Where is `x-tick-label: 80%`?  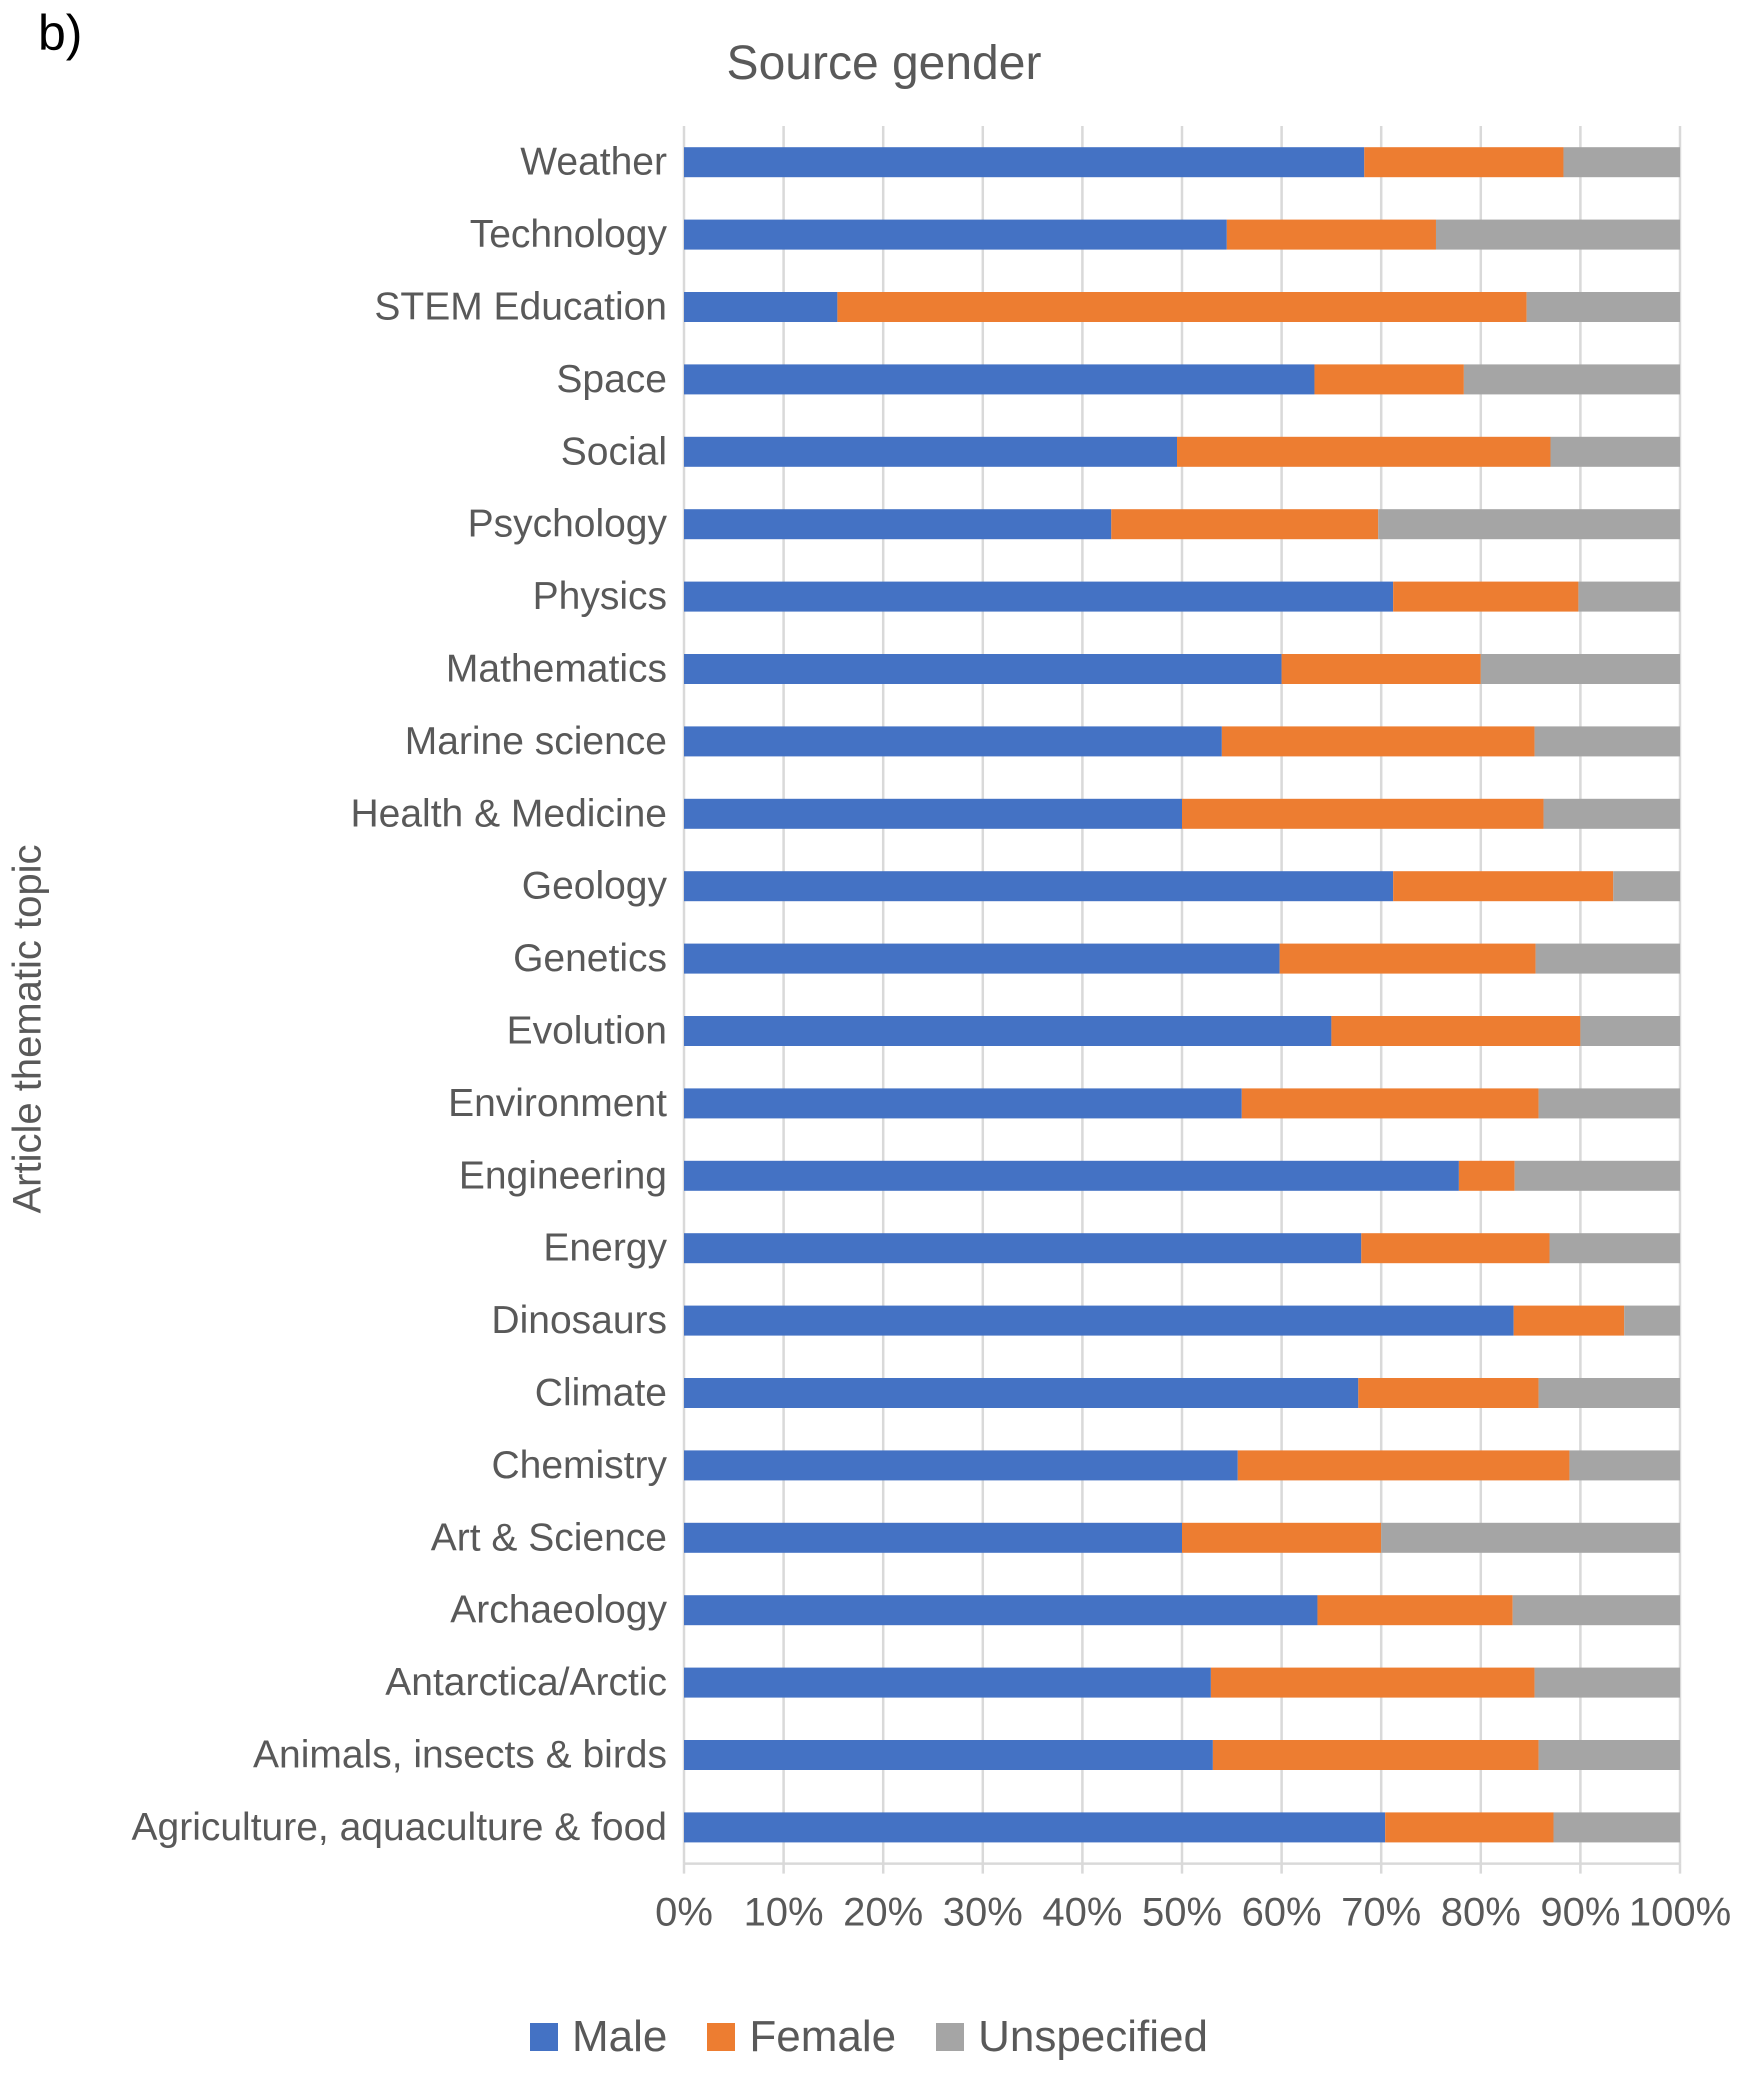 x-tick-label: 80% is located at coordinates (1481, 1913).